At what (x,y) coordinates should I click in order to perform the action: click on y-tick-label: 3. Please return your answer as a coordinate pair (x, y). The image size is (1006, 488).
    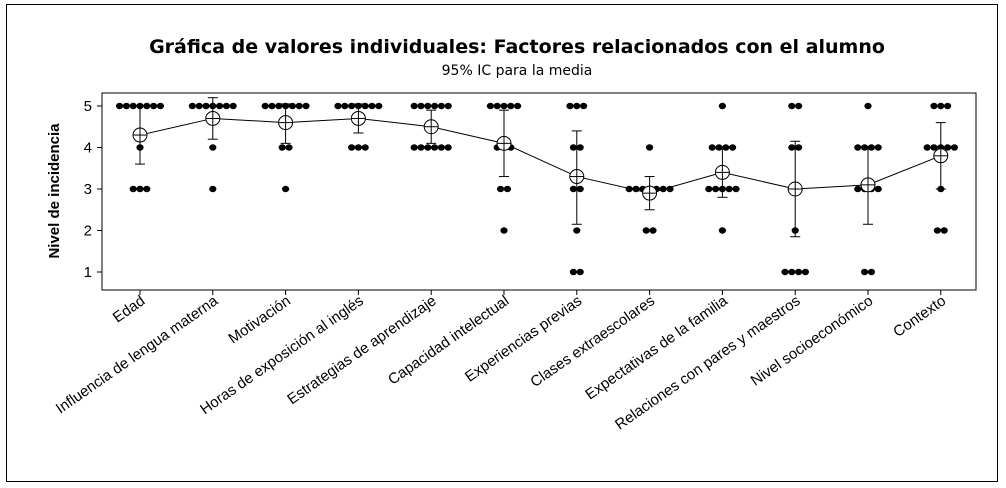
    Looking at the image, I should click on (88, 189).